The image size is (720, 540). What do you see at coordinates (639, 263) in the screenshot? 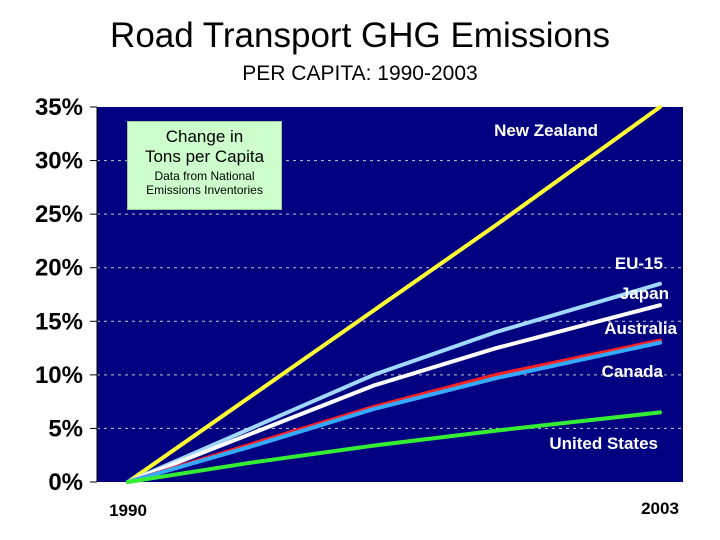
I see `series-label-eu15: EU-15` at bounding box center [639, 263].